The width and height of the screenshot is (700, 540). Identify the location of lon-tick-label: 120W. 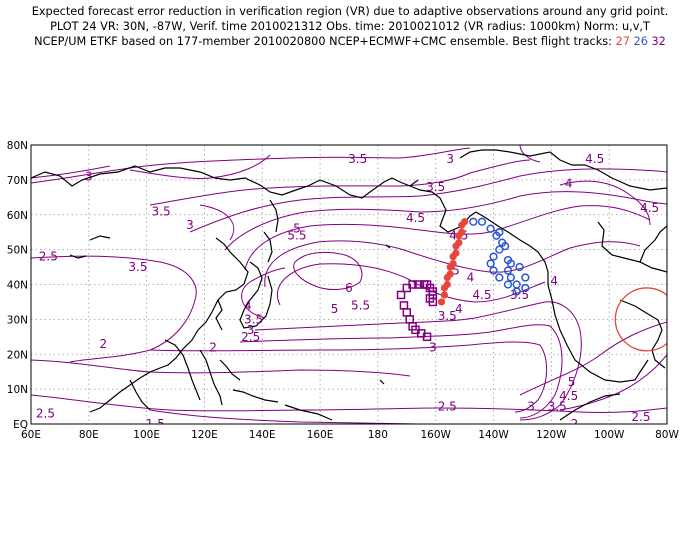
(551, 435).